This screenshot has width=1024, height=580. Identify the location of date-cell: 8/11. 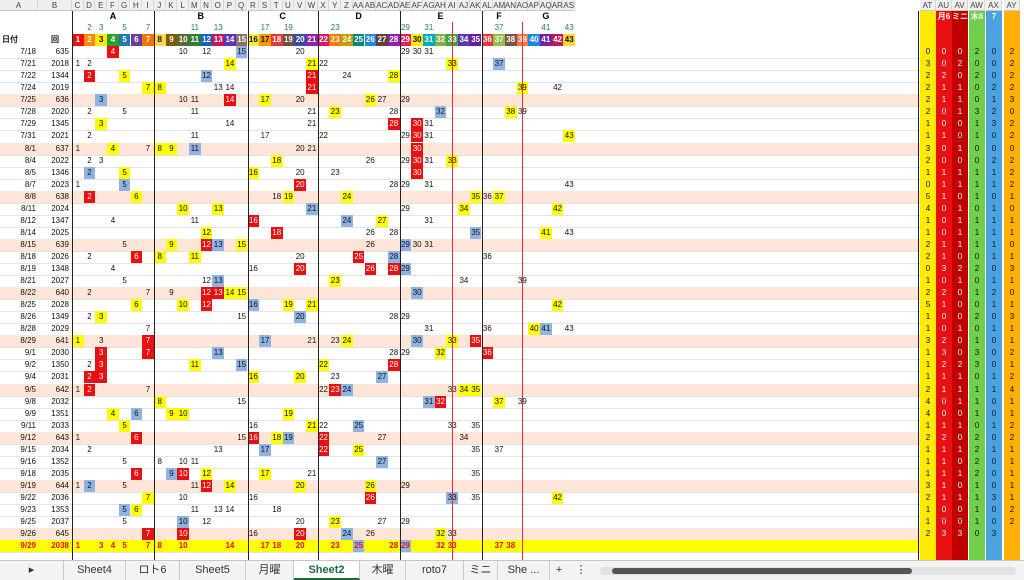
(28, 208).